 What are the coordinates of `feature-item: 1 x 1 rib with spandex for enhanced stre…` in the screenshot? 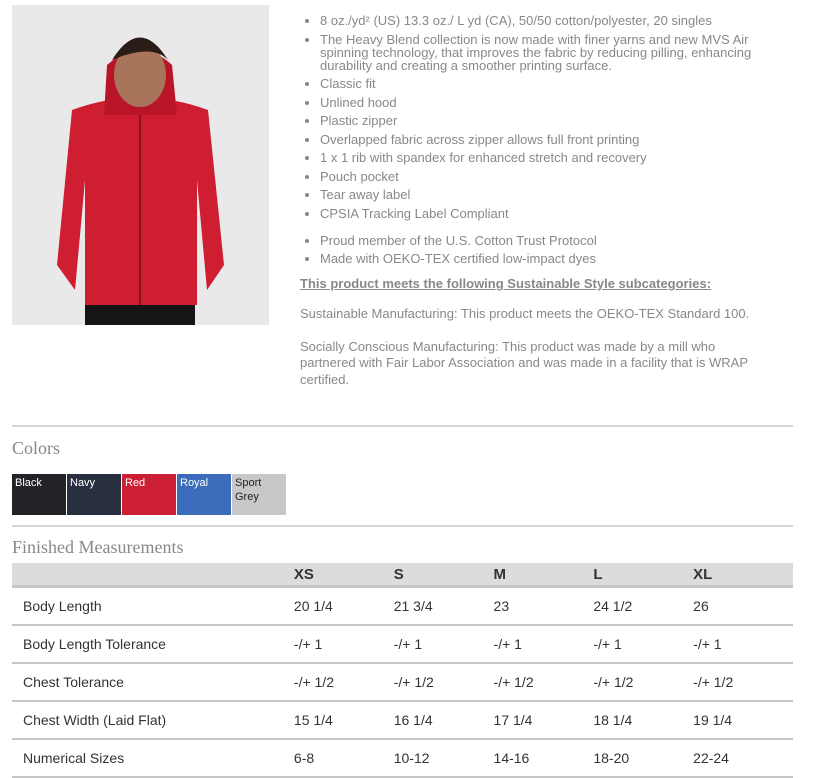 It's located at (540, 157).